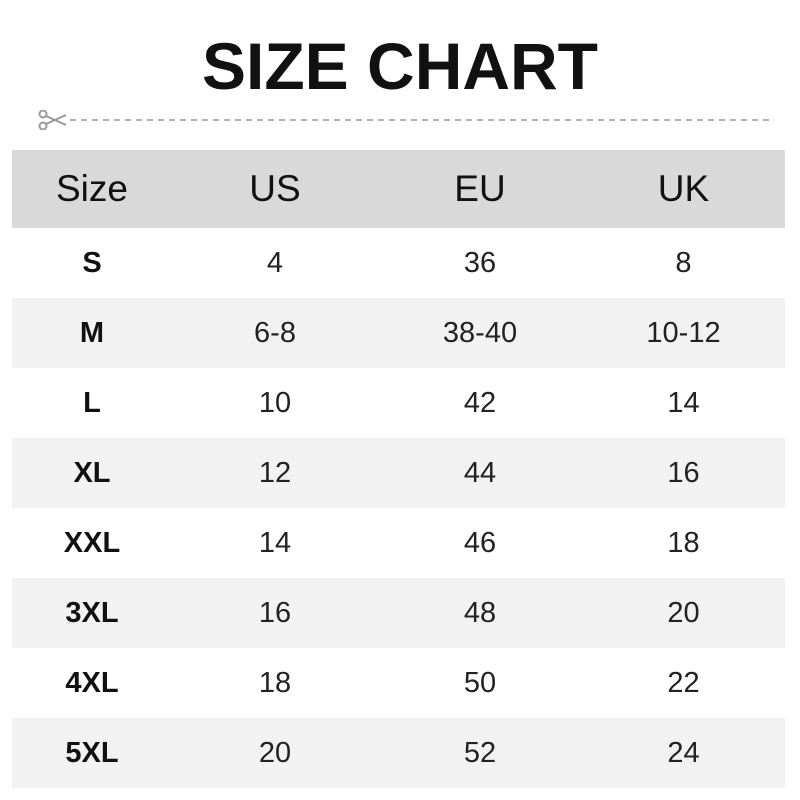  What do you see at coordinates (92, 332) in the screenshot?
I see `size-label-cell: M` at bounding box center [92, 332].